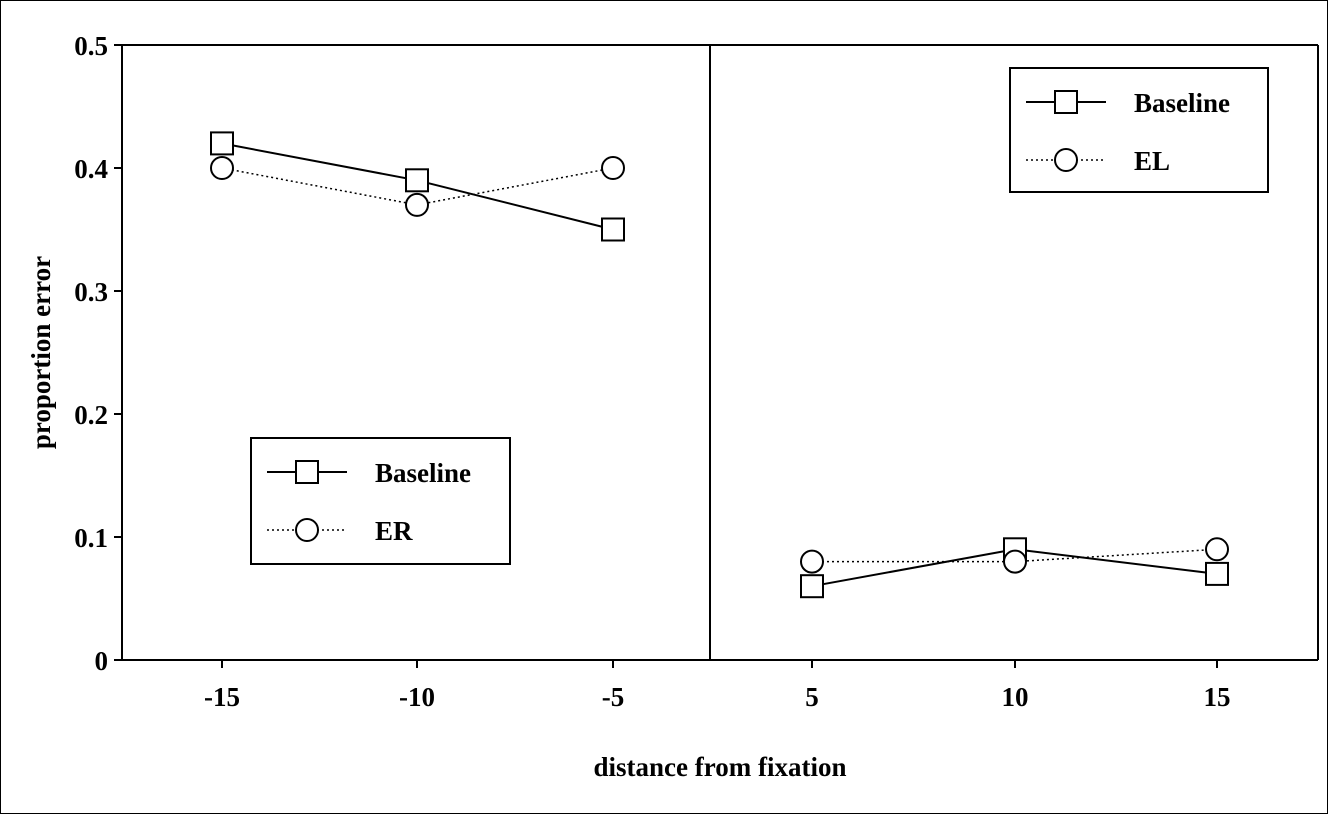  Describe the element at coordinates (91, 415) in the screenshot. I see `y-tick-label: 0.2` at that location.